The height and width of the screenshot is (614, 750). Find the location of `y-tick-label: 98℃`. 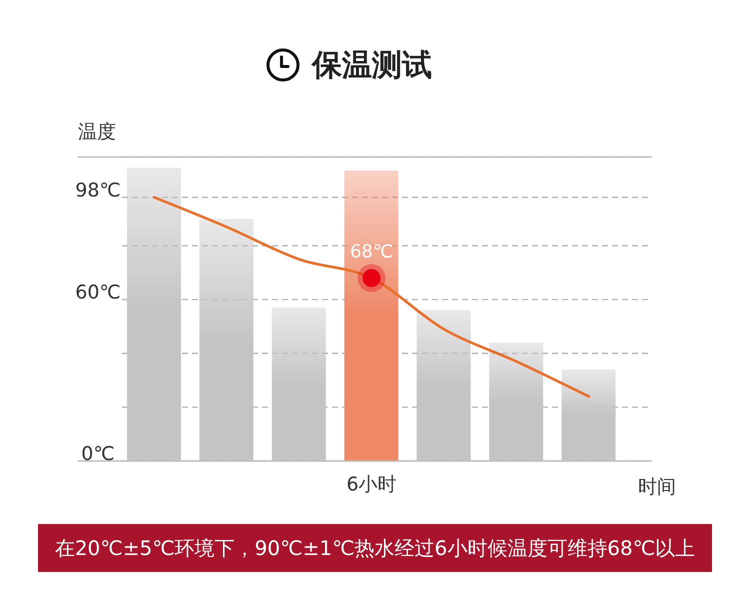

y-tick-label: 98℃ is located at coordinates (98, 190).